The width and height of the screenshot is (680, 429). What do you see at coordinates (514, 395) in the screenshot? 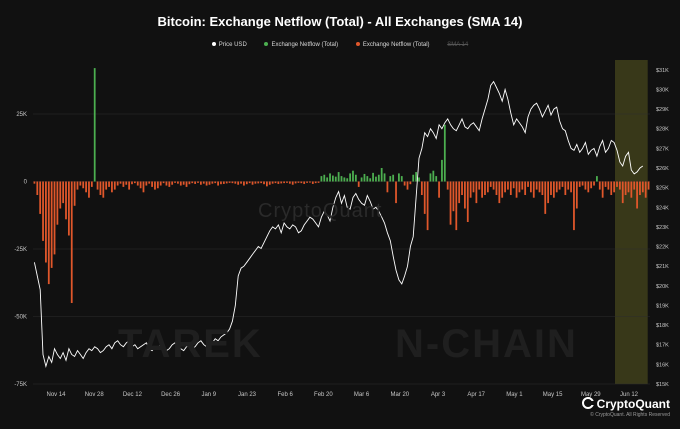
I see `x-axis-tick: May 1` at bounding box center [514, 395].